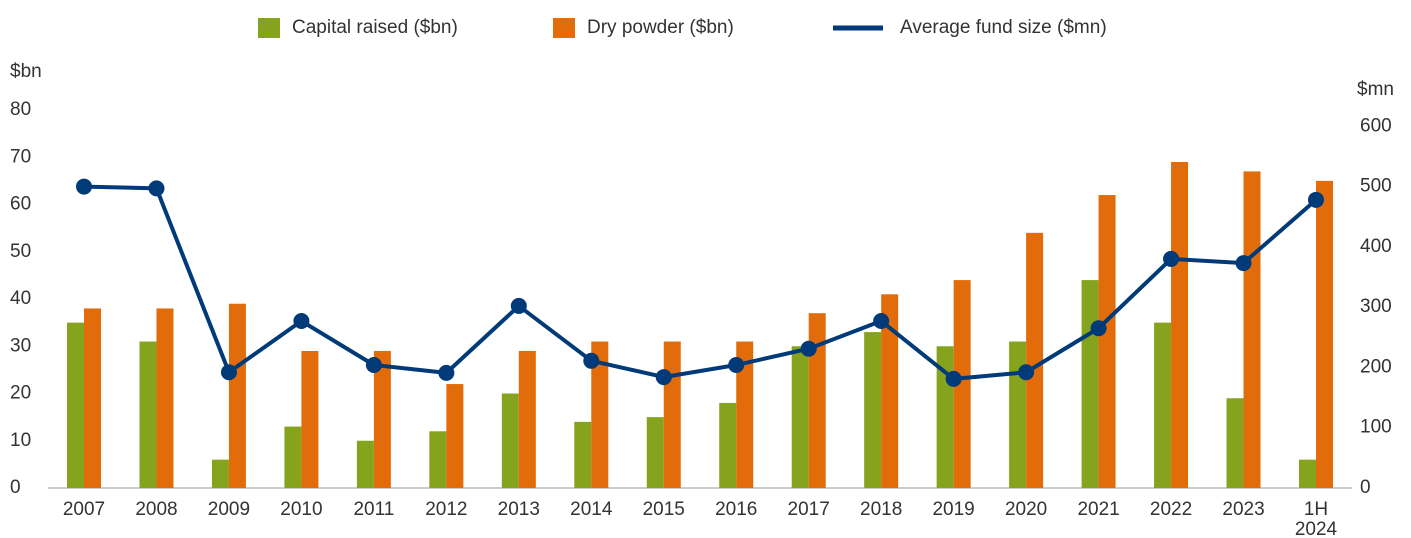 The image size is (1411, 538). Describe the element at coordinates (881, 509) in the screenshot. I see `x-tick-label: 2018` at that location.